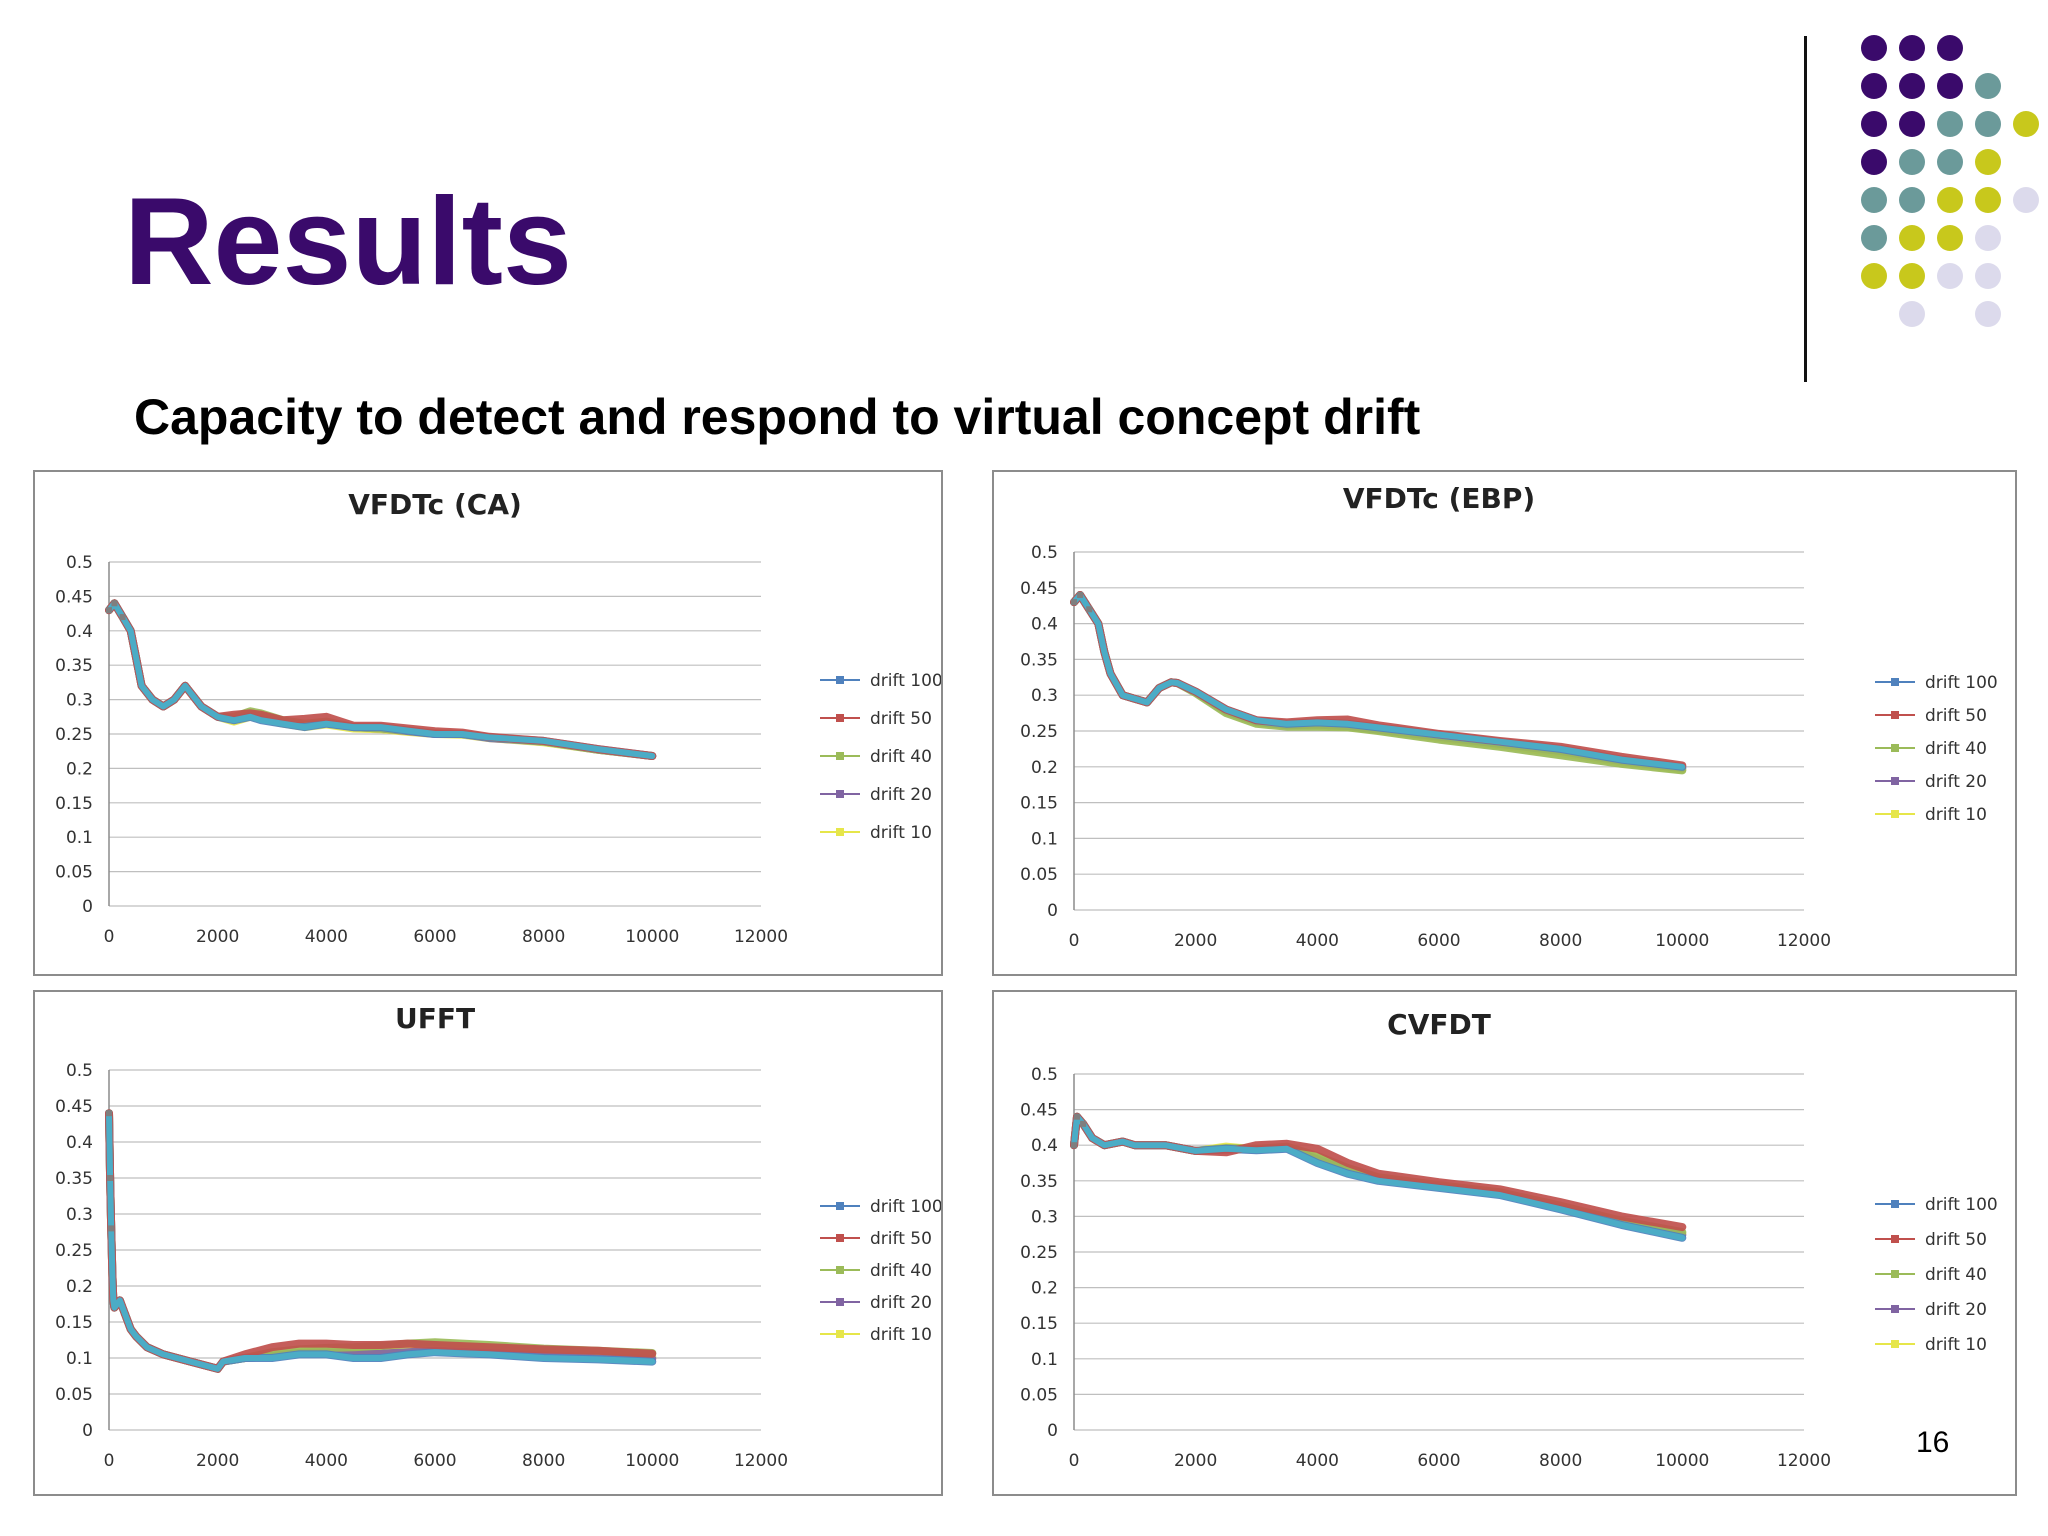 This screenshot has width=2048, height=1536. I want to click on chart-title: UFFT, so click(435, 1018).